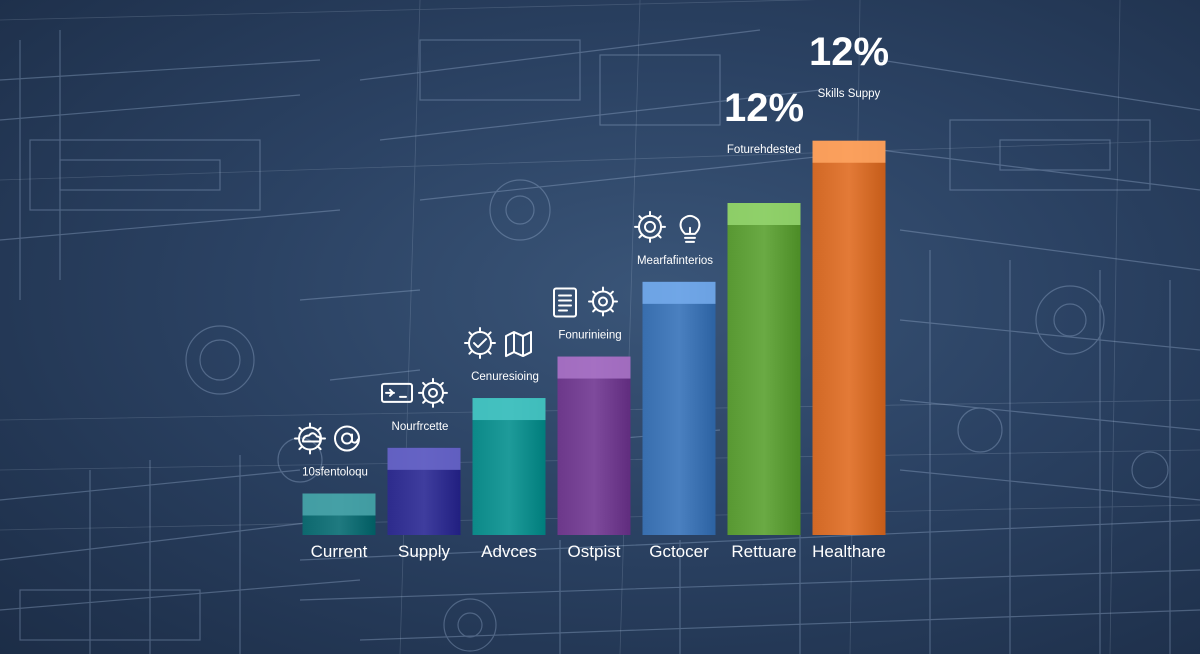  Describe the element at coordinates (505, 377) in the screenshot. I see `annotation-label: Cenuresioing` at that location.